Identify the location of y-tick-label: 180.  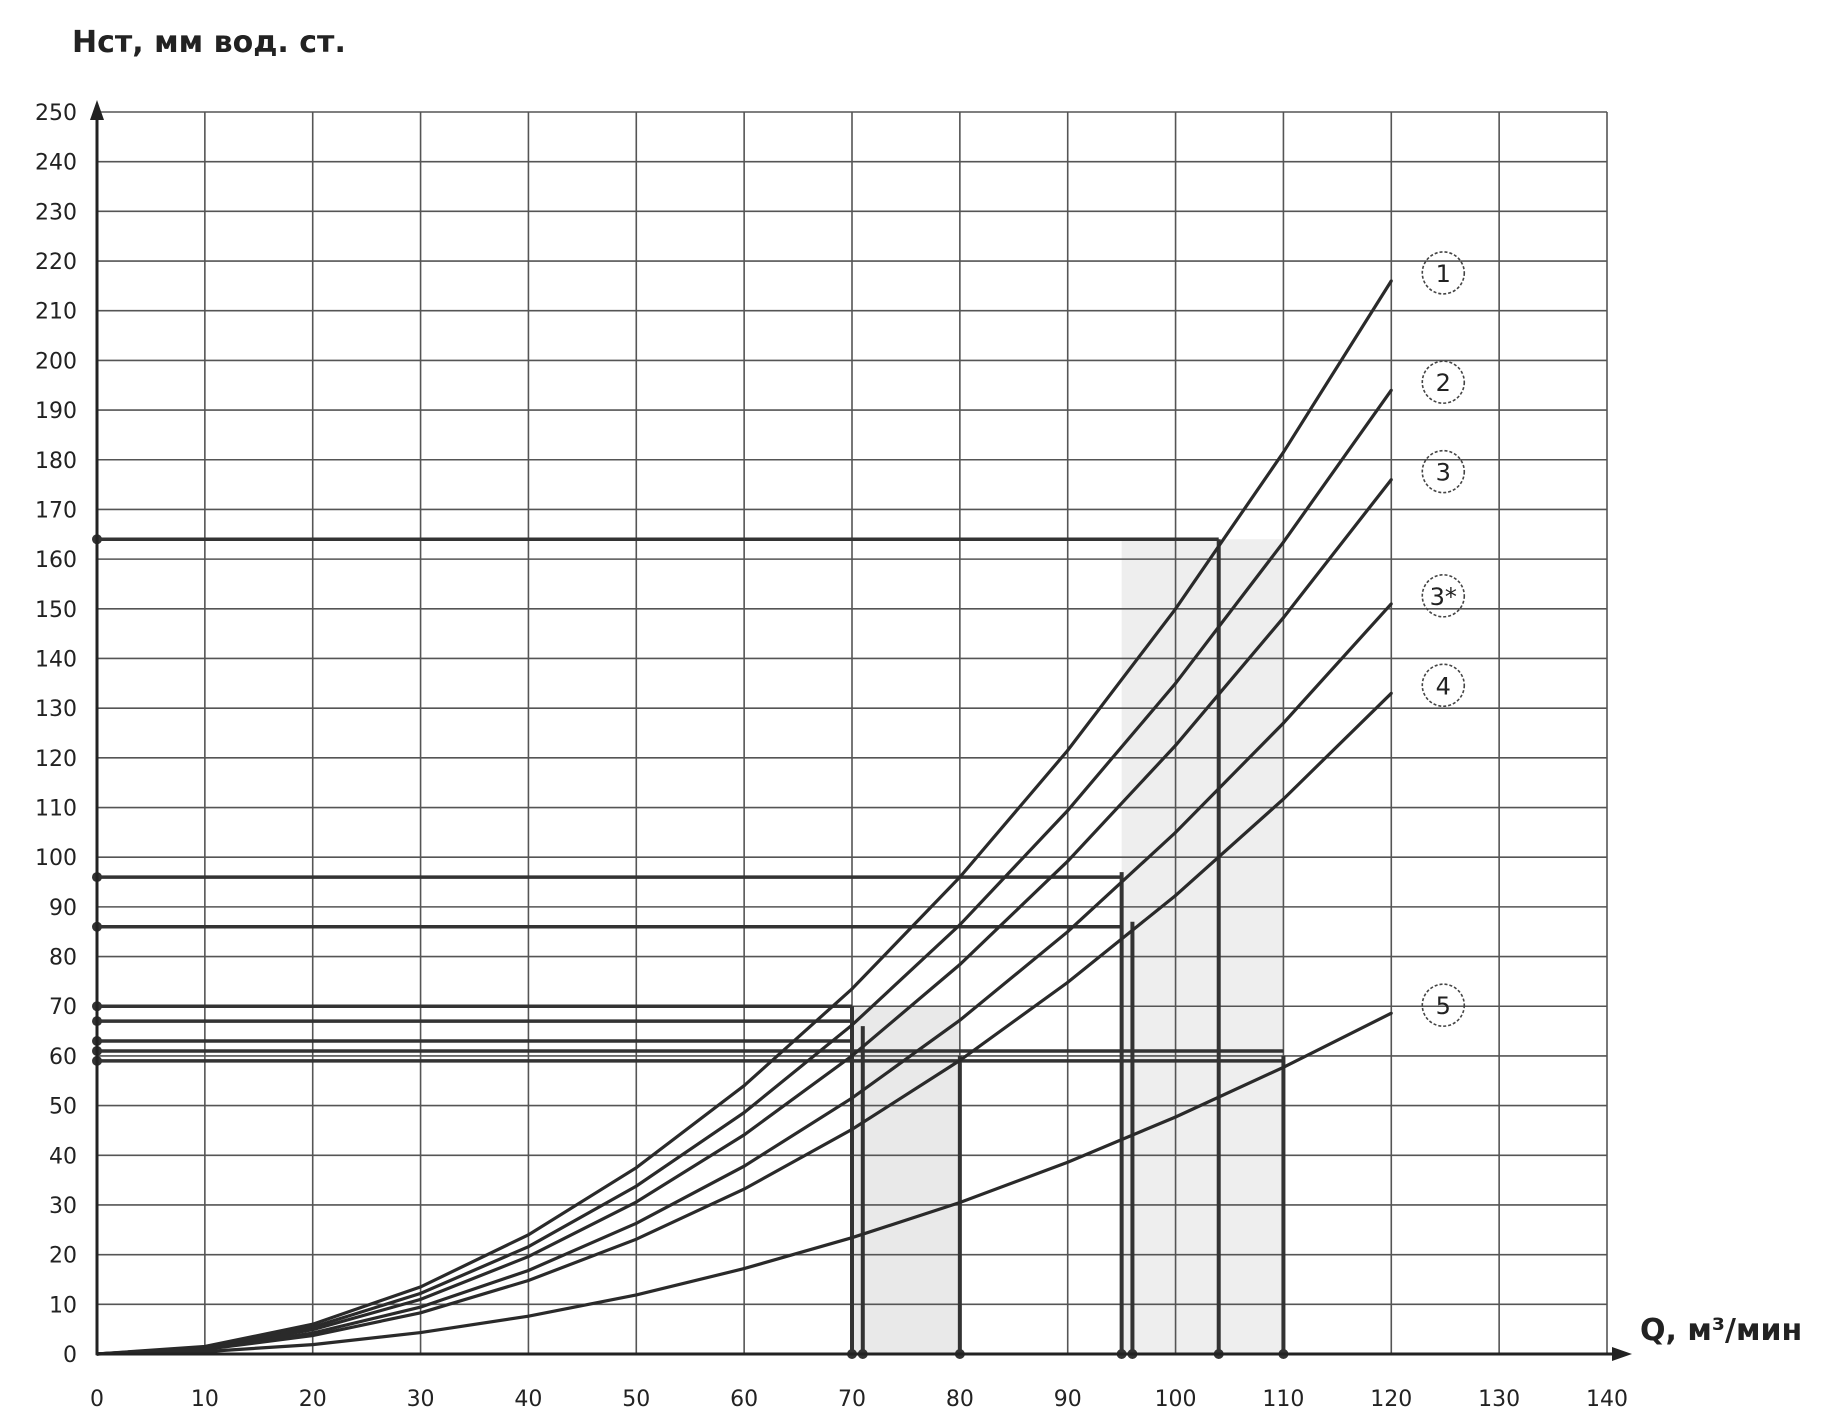
(56, 461).